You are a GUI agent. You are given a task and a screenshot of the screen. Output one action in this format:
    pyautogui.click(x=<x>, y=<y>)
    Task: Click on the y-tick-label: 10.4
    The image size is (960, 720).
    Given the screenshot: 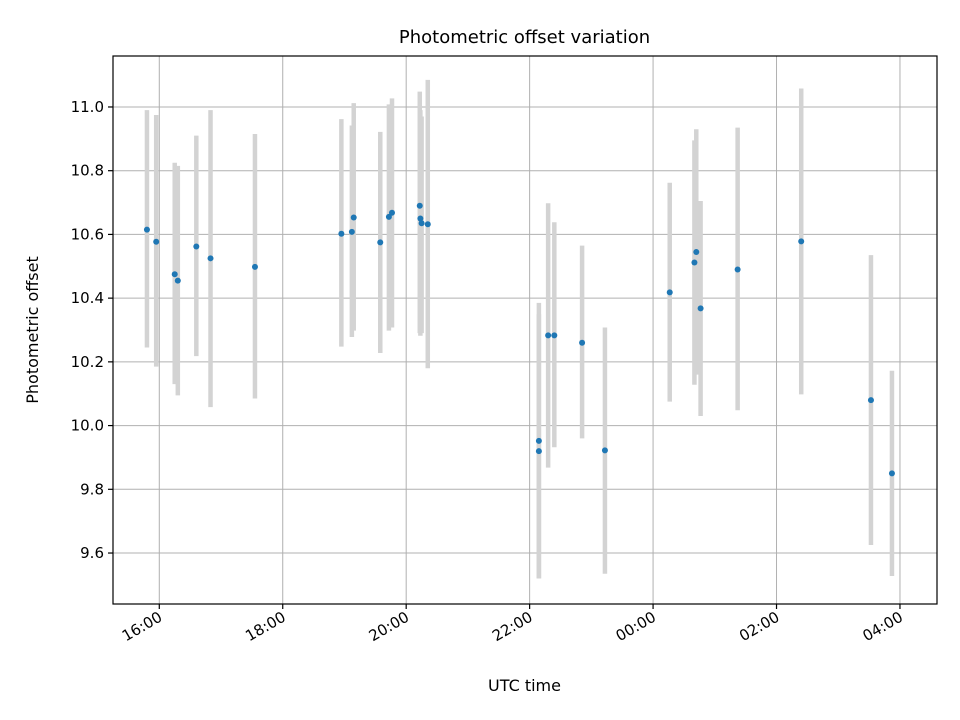 What is the action you would take?
    pyautogui.click(x=87, y=298)
    